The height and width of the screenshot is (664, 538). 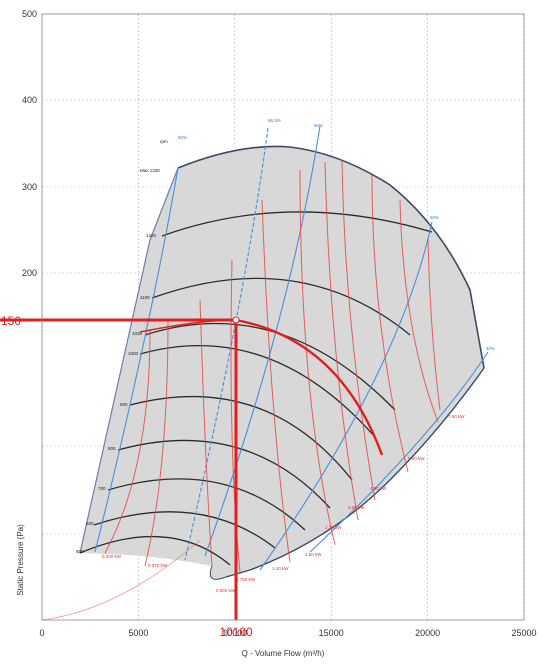 What do you see at coordinates (416, 458) in the screenshot?
I see `power-label: 5.50 kW` at bounding box center [416, 458].